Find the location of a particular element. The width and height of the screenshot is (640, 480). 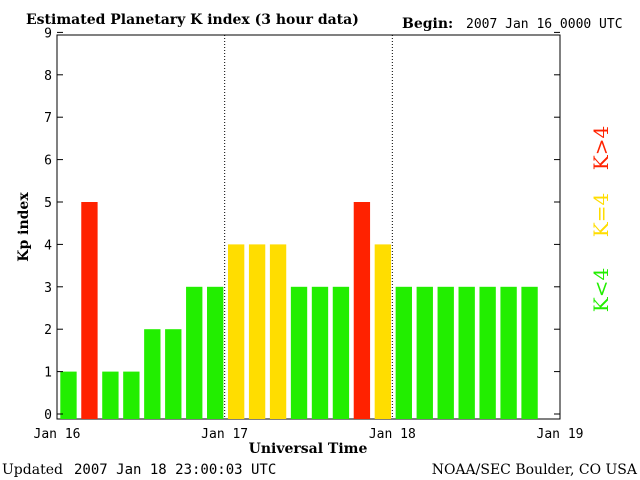

legend-above: K>4 is located at coordinates (601, 148).